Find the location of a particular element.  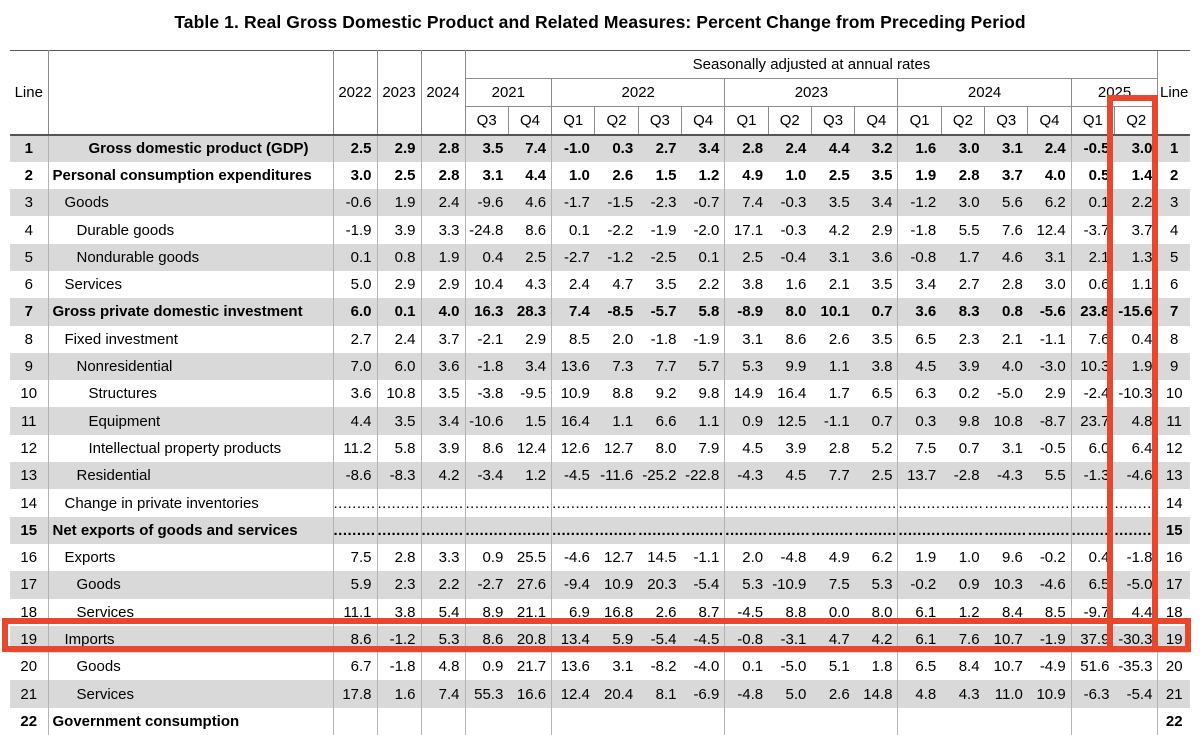

line-number-left: 7 is located at coordinates (29, 312).